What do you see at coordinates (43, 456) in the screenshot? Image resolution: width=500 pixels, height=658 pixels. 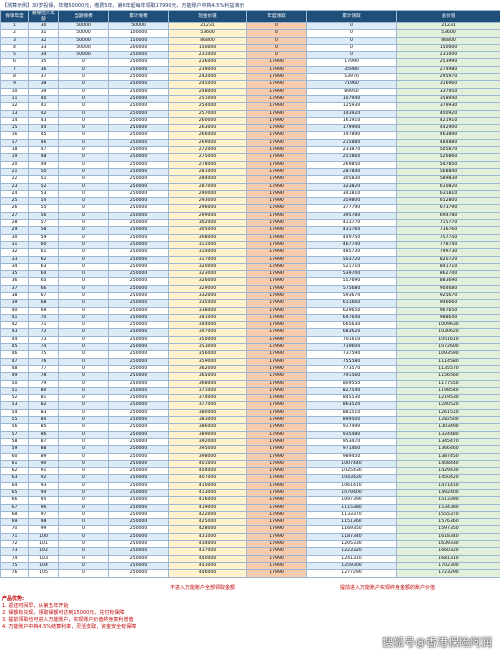 I see `table-cell: 89` at bounding box center [43, 456].